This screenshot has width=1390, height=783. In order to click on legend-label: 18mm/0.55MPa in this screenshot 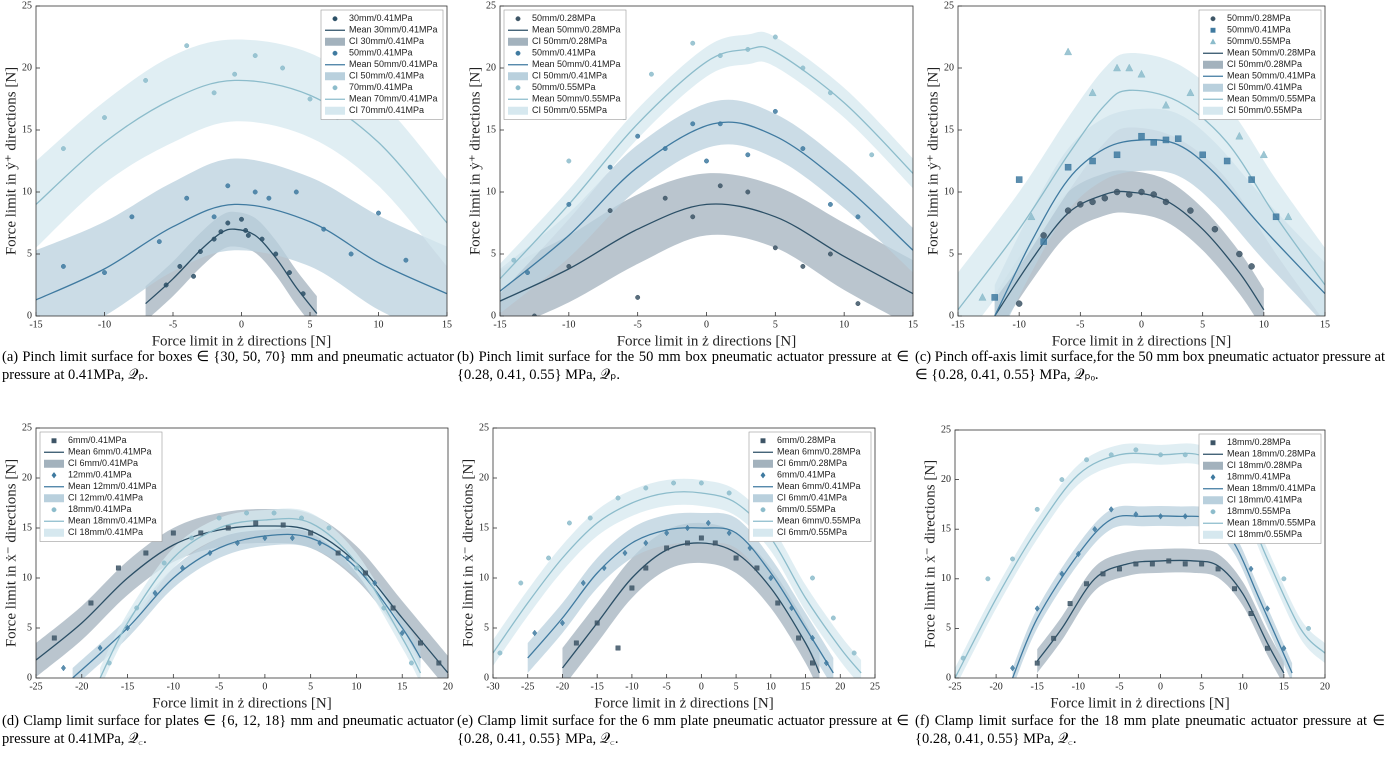, I will do `click(1259, 511)`.